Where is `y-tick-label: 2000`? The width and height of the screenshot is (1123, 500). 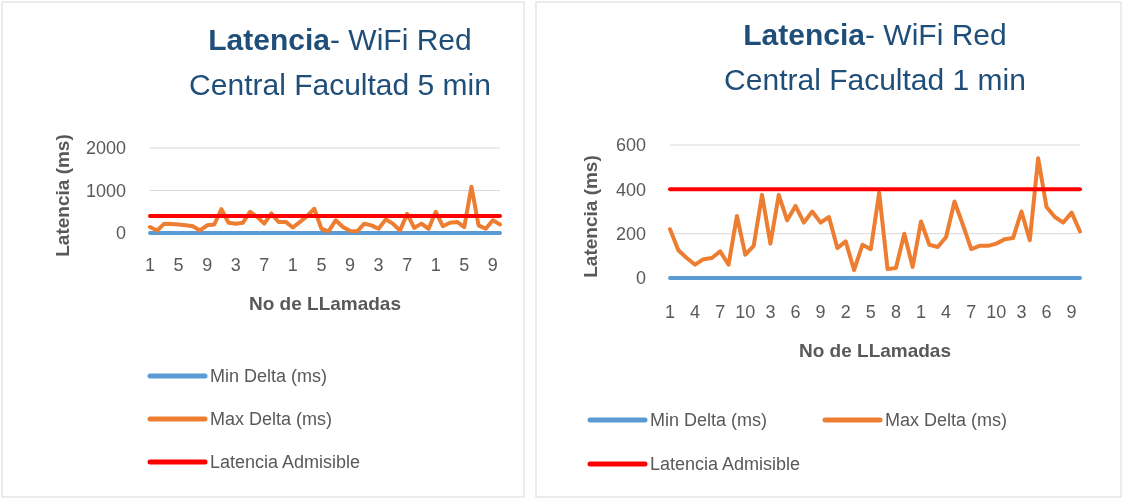 y-tick-label: 2000 is located at coordinates (105, 148).